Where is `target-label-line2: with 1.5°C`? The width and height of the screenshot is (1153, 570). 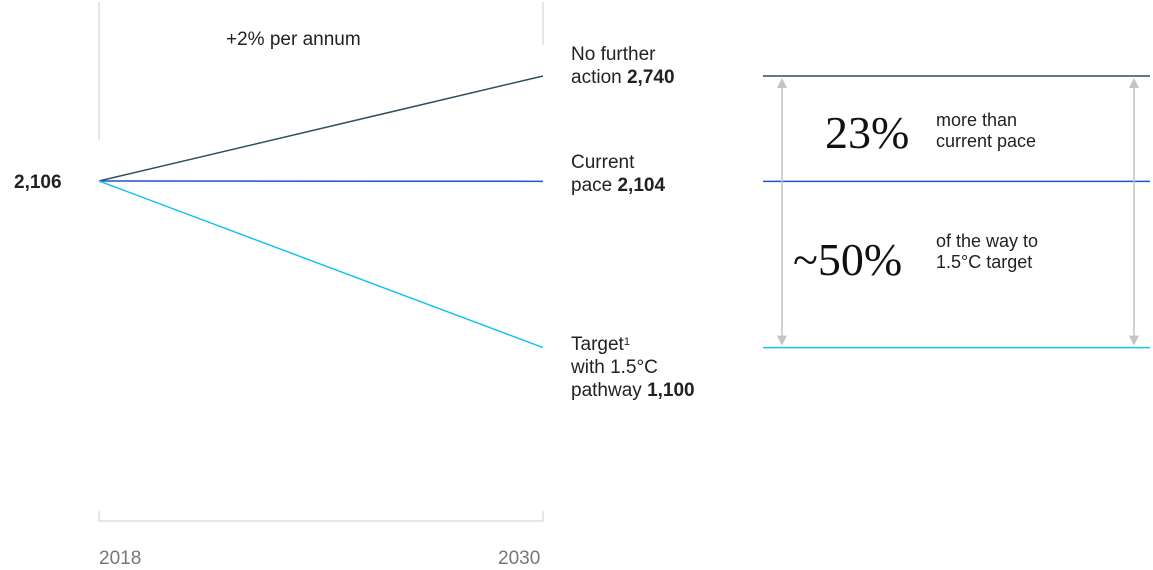 target-label-line2: with 1.5°C is located at coordinates (614, 367).